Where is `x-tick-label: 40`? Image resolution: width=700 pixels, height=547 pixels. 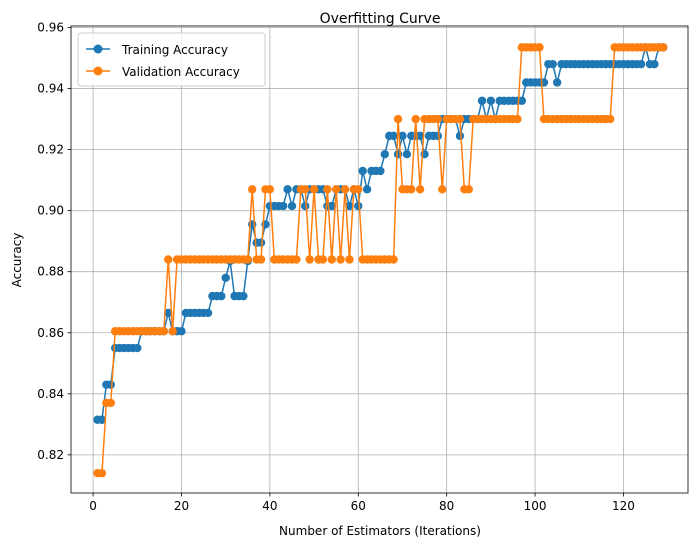
x-tick-label: 40 is located at coordinates (269, 506).